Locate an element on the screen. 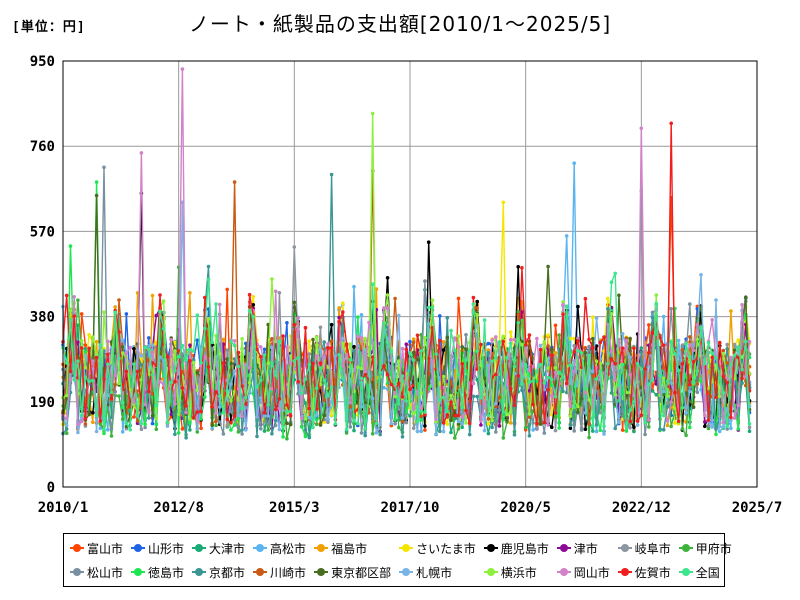 This screenshot has width=800, height=600. x-tick-label: 2012/8 is located at coordinates (178, 508).